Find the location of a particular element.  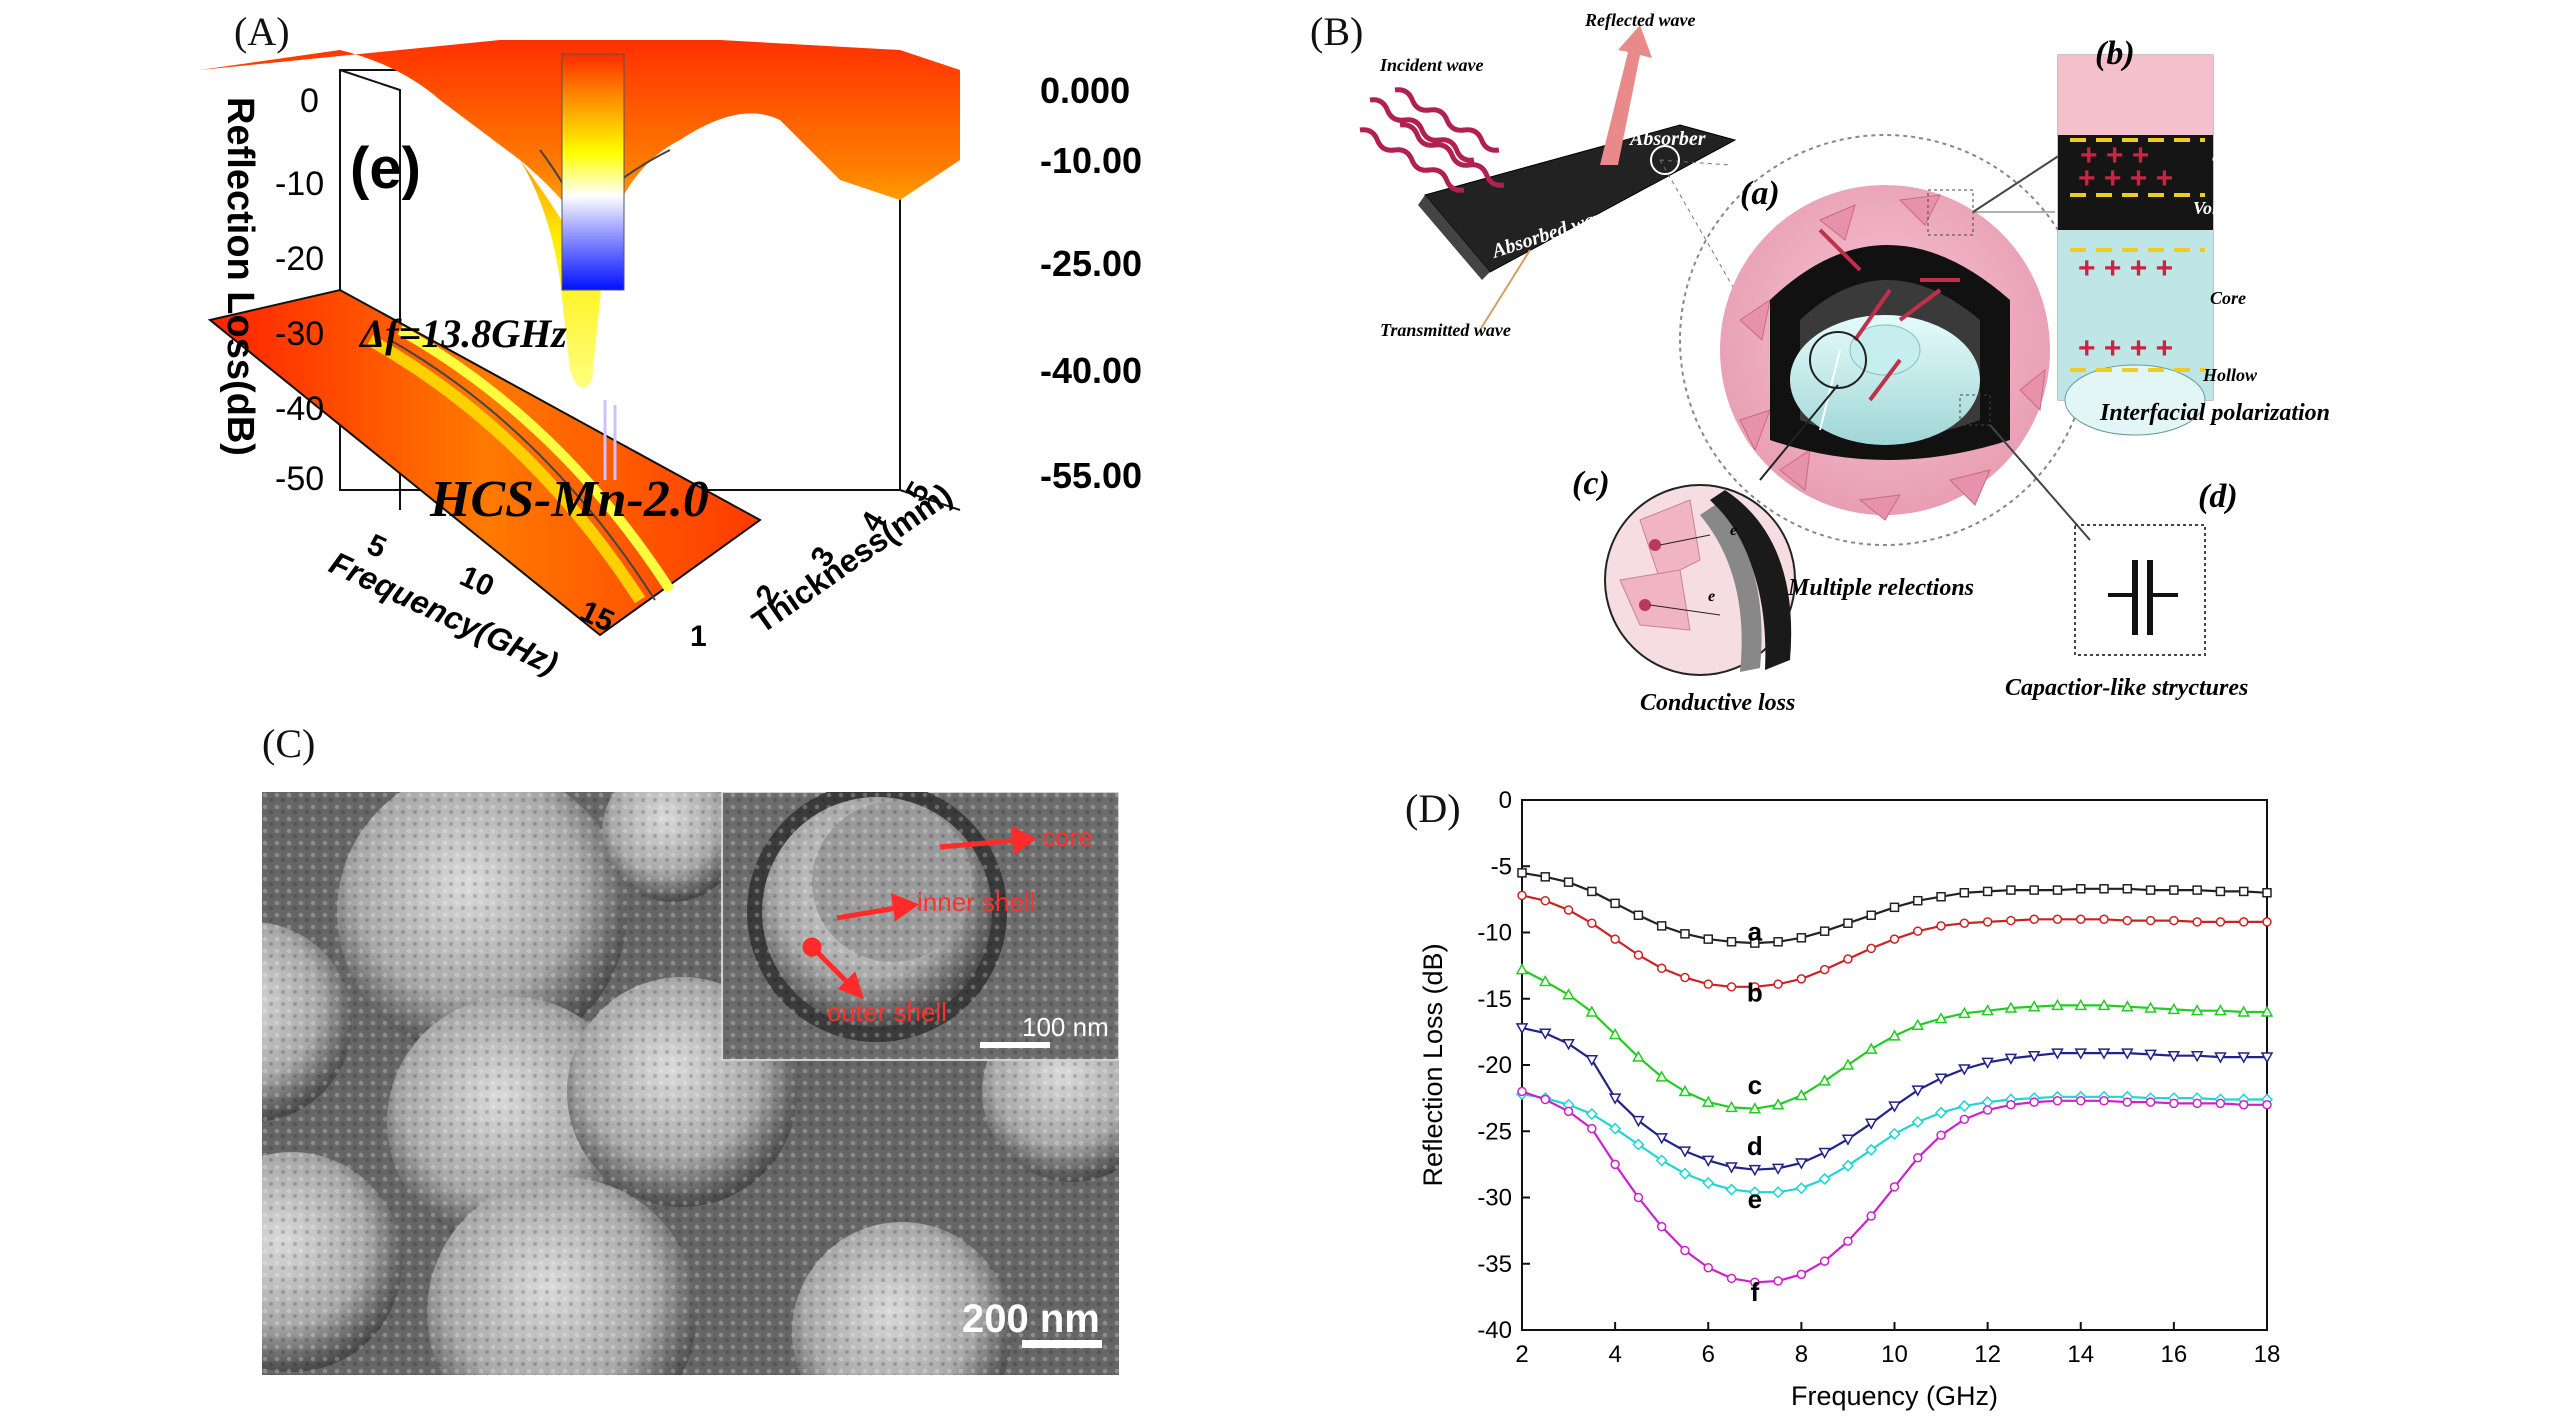

colorbar-label-3: -40.00 is located at coordinates (1091, 370).